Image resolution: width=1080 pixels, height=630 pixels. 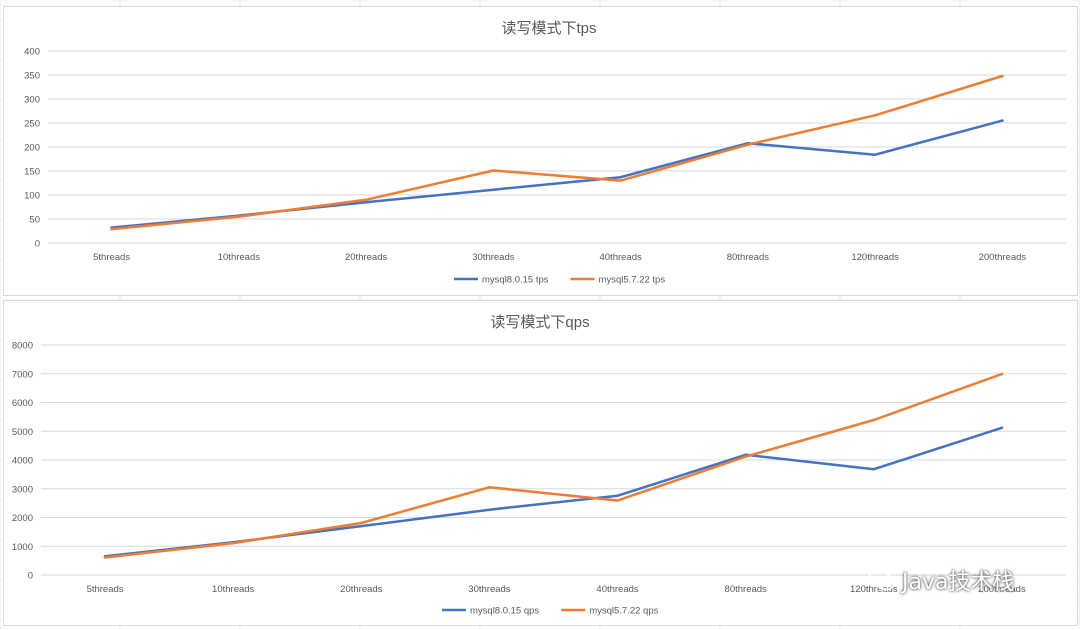 I want to click on y-tick-label: 400, so click(x=32, y=52).